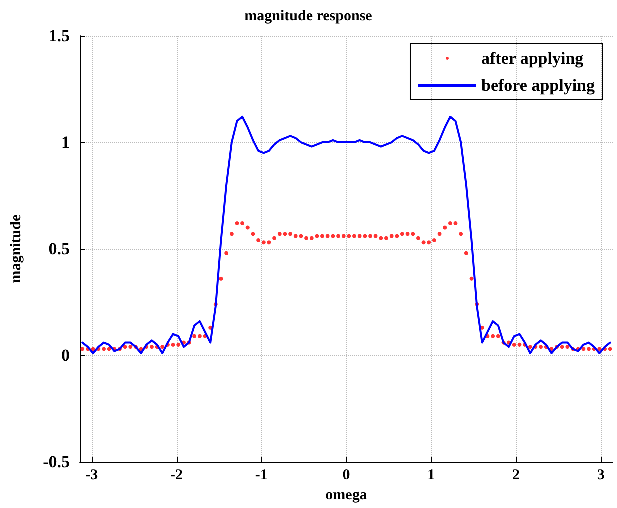  Describe the element at coordinates (516, 476) in the screenshot. I see `x-tick-label: 2` at that location.